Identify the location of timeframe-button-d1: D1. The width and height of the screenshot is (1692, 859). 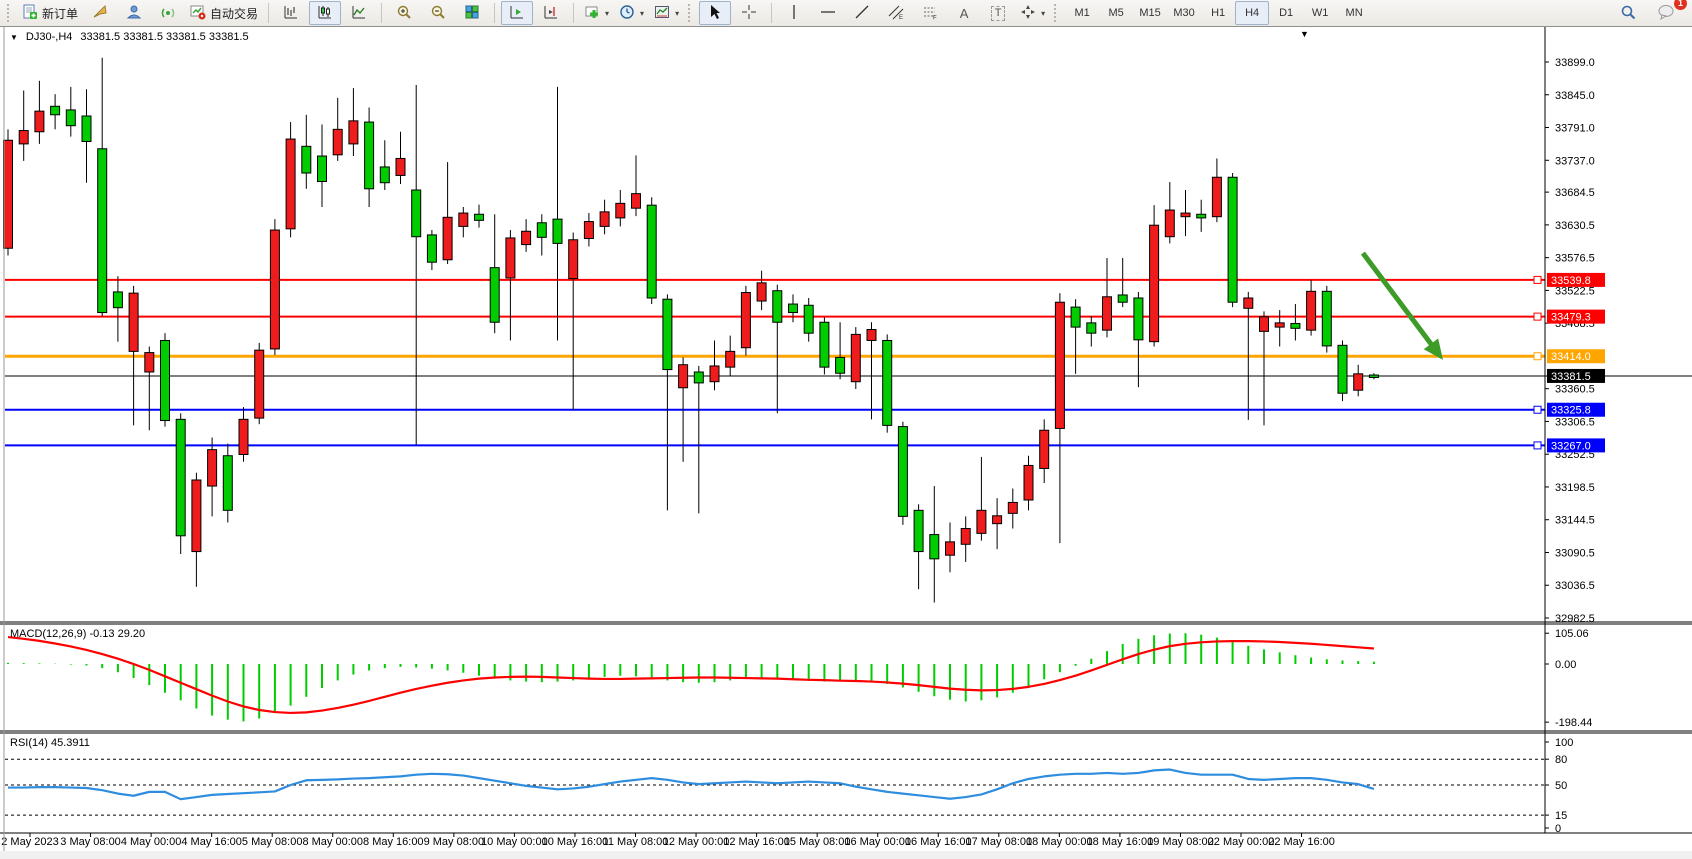
(1286, 13).